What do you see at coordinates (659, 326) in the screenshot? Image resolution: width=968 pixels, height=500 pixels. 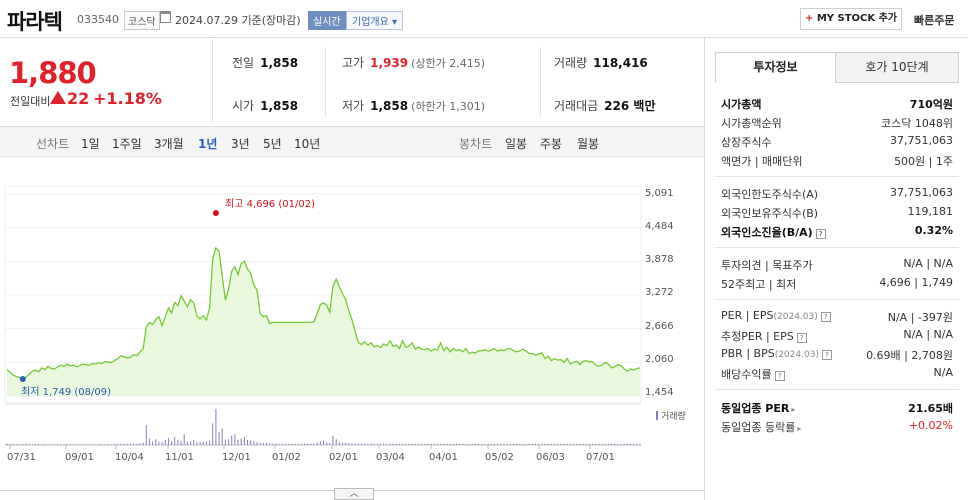 I see `y-tick: 2,666` at bounding box center [659, 326].